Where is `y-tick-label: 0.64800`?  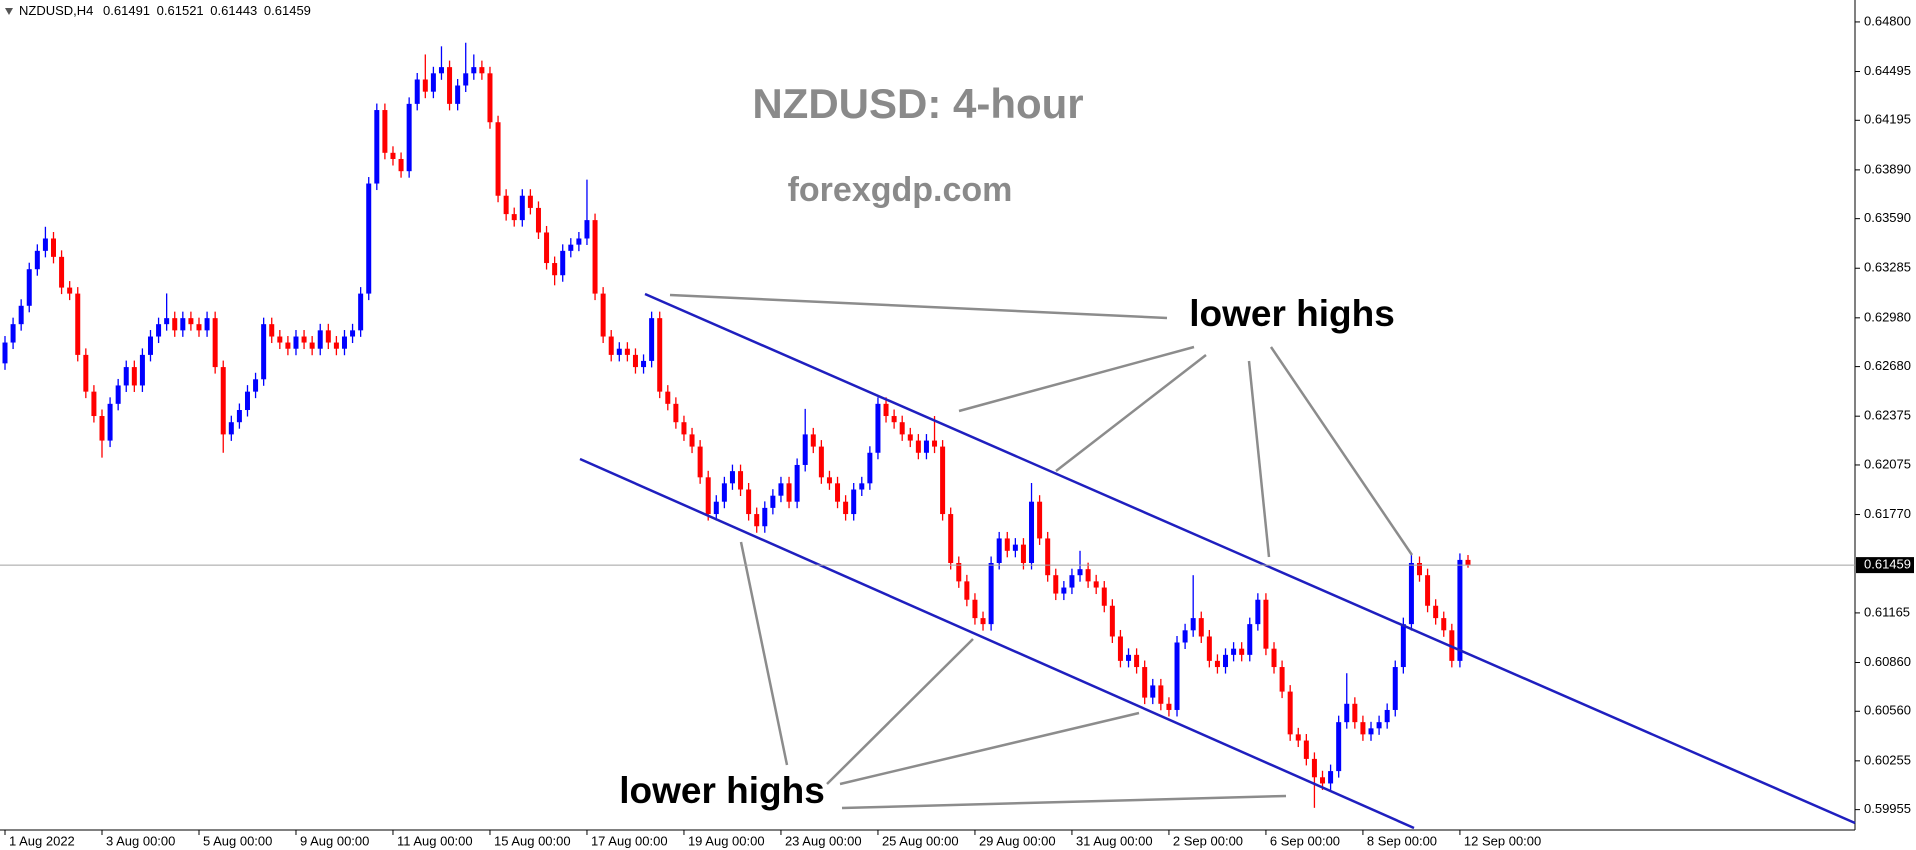
y-tick-label: 0.64800 is located at coordinates (1887, 20).